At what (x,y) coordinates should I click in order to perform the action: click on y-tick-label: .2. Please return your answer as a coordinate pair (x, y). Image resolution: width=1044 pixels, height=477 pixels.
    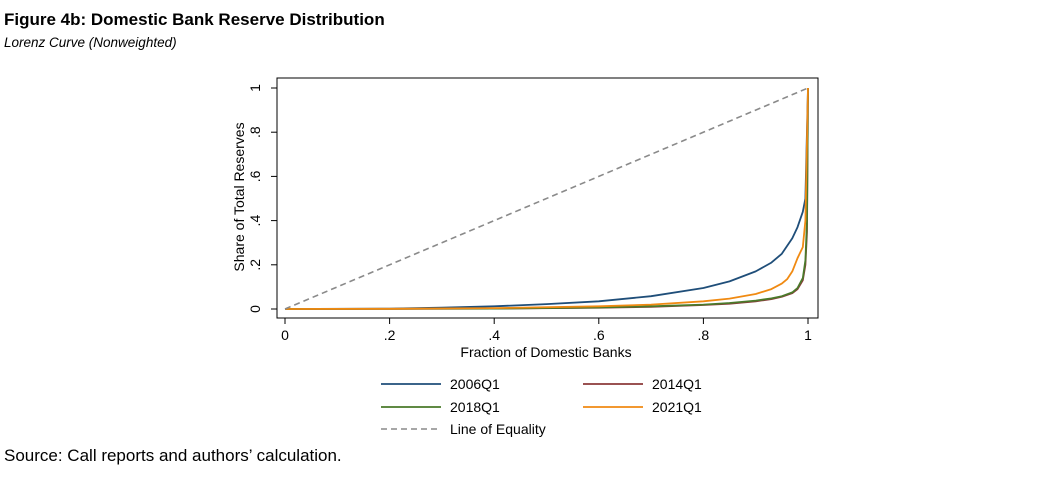
    Looking at the image, I should click on (255, 265).